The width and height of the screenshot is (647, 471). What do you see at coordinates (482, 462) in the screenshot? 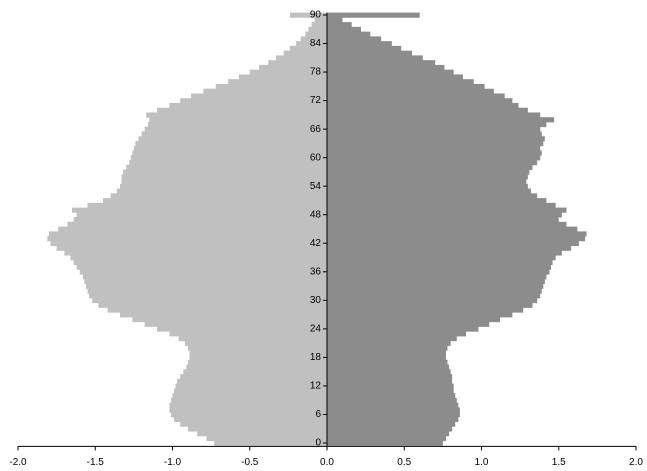
I see `x-tick-label: 1.0` at bounding box center [482, 462].